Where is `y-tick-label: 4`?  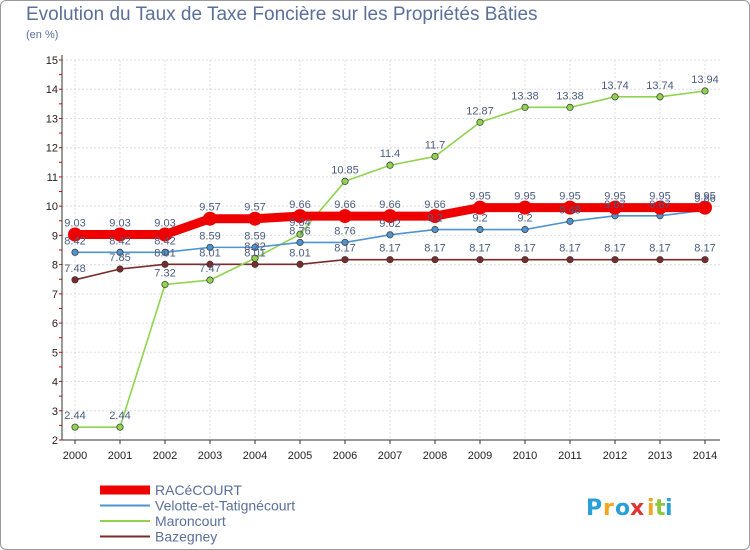 y-tick-label: 4 is located at coordinates (55, 383).